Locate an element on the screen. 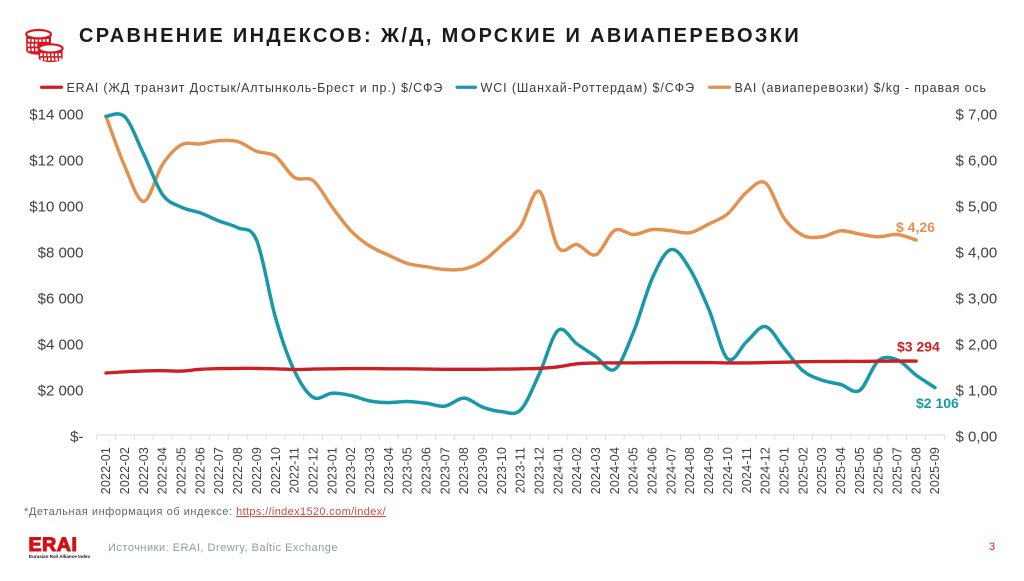 The width and height of the screenshot is (1024, 581). svg-text: 2022-03 is located at coordinates (144, 470).